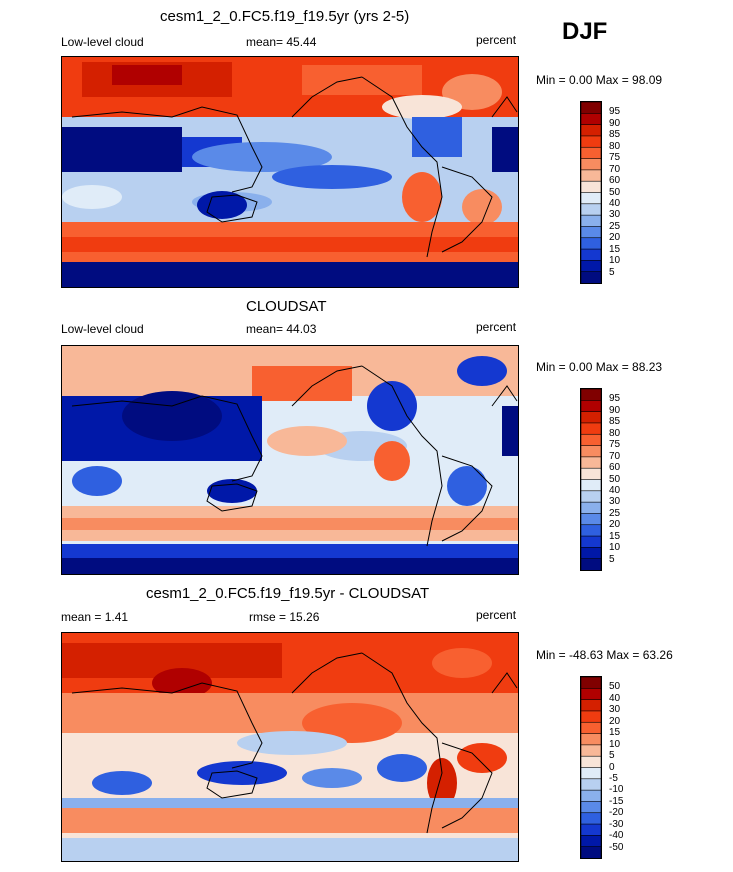  I want to click on colorbar-tick-label: 0, so click(612, 767).